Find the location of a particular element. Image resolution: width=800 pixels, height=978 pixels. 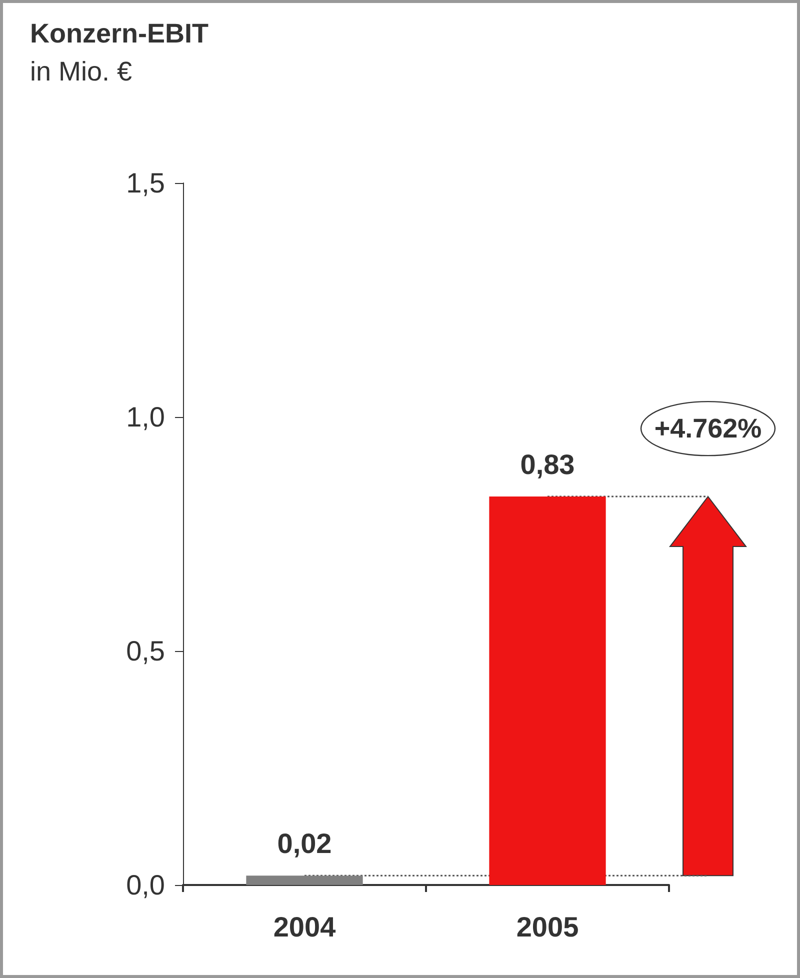

chart-subtitle: in Mio. € is located at coordinates (81, 71).